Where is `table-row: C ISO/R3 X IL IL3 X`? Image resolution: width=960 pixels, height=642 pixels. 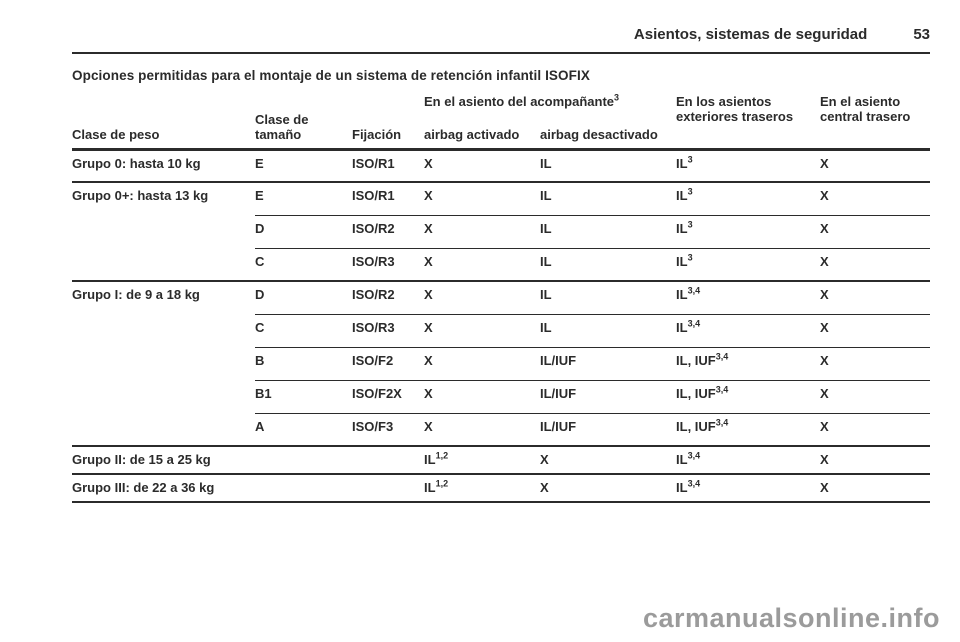 table-row: C ISO/R3 X IL IL3 X is located at coordinates (501, 264).